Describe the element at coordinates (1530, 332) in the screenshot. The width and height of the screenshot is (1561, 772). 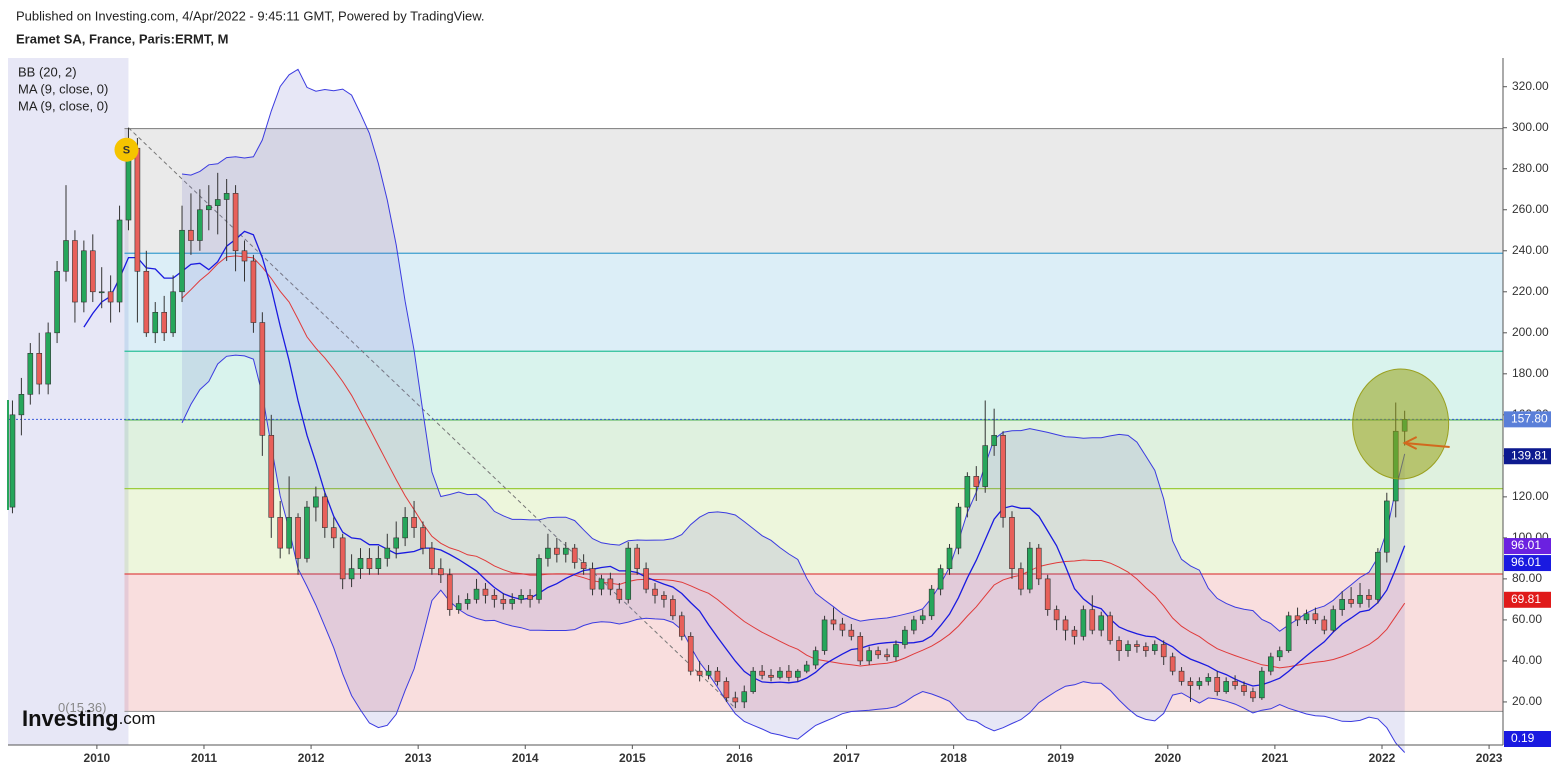
I see `y-tick-label: 200.00` at that location.